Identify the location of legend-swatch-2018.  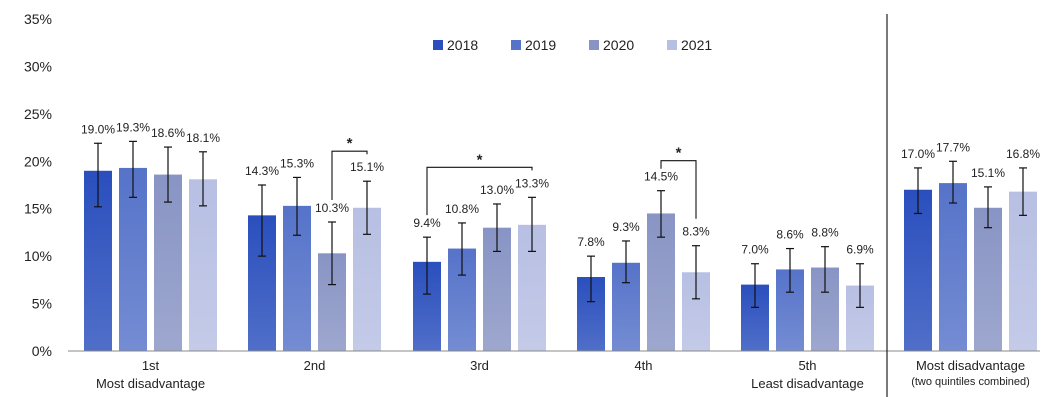
(438, 45).